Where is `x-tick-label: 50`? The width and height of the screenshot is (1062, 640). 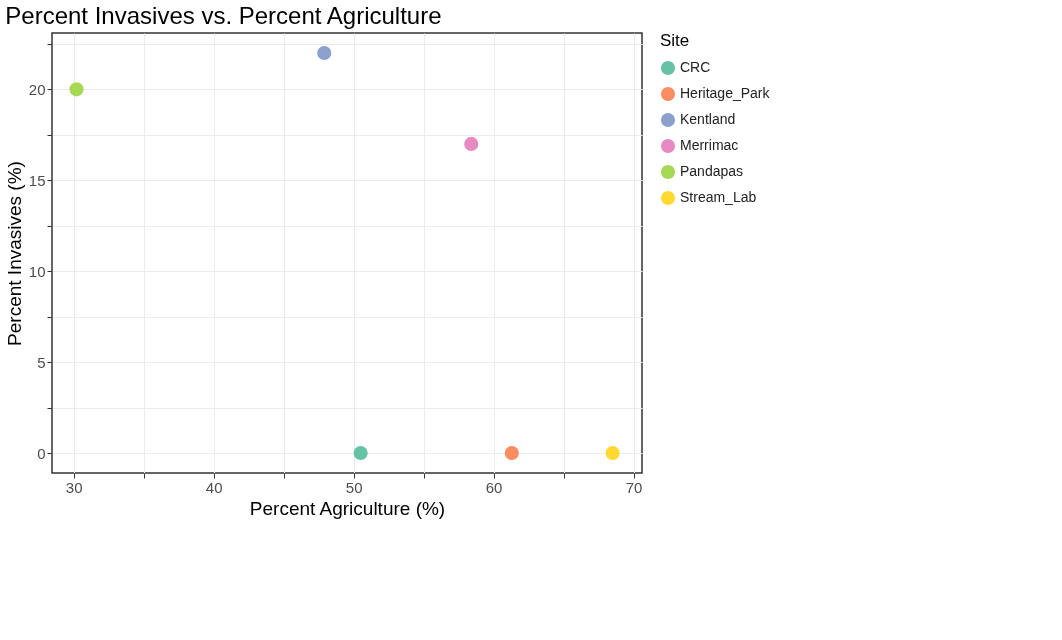 x-tick-label: 50 is located at coordinates (354, 487).